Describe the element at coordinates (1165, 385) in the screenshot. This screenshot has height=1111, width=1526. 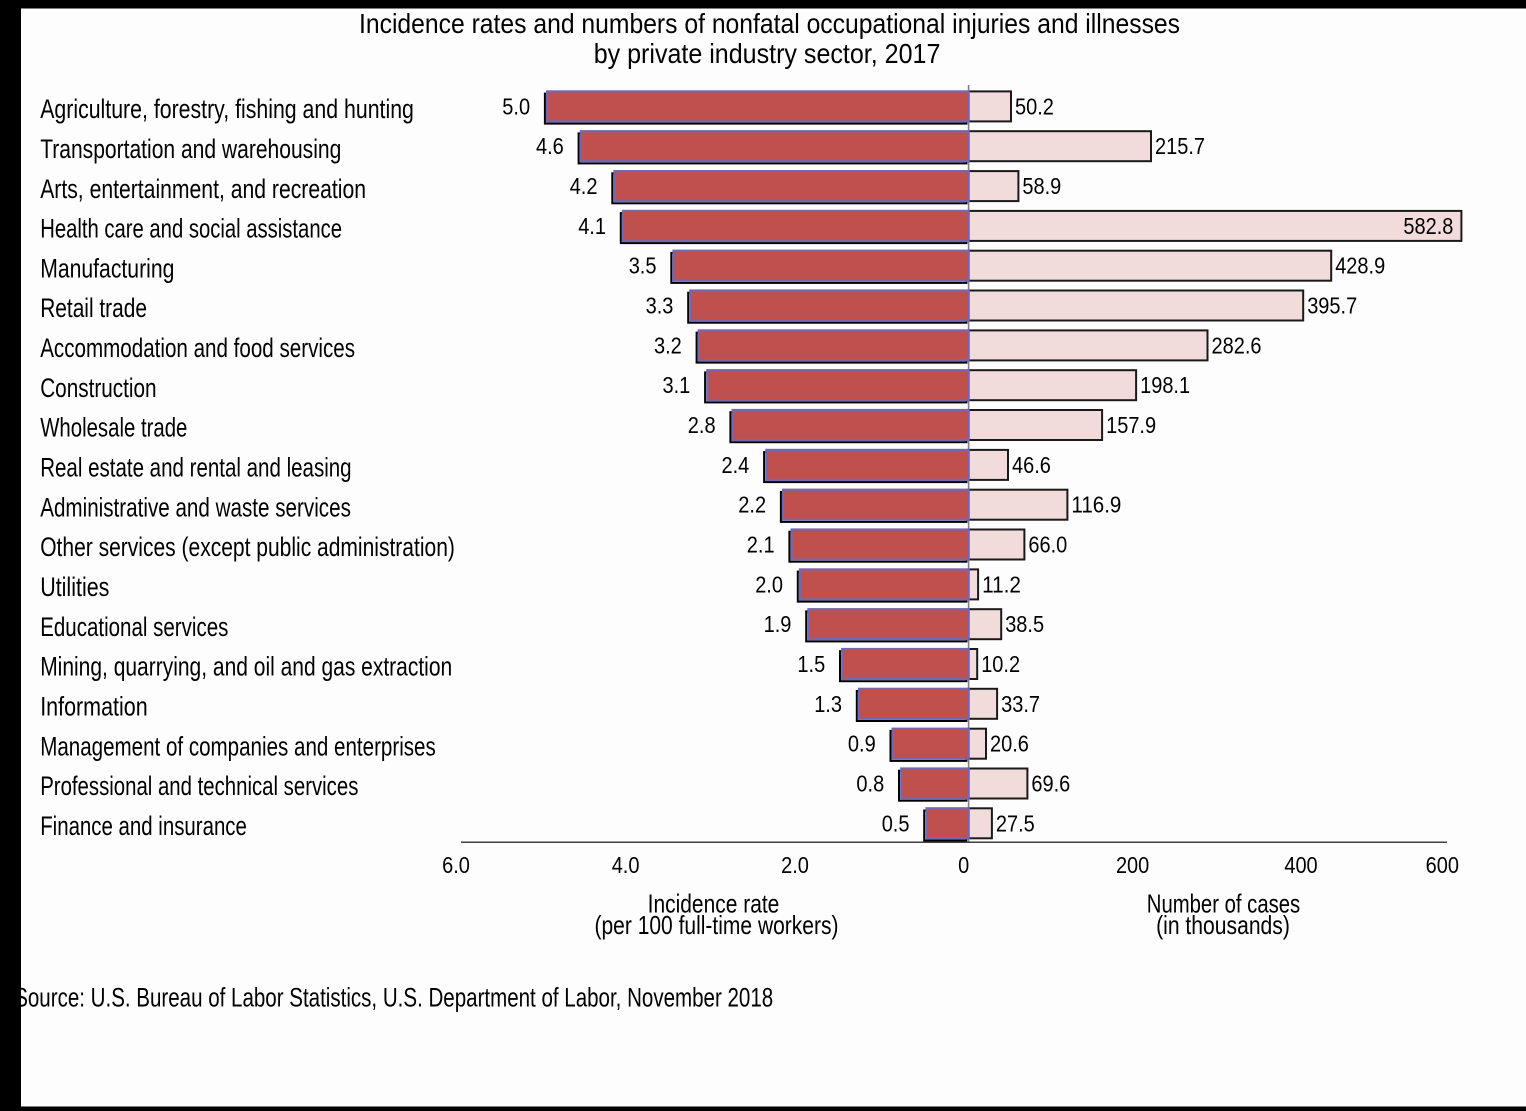
I see `svg-text: 198.1` at that location.